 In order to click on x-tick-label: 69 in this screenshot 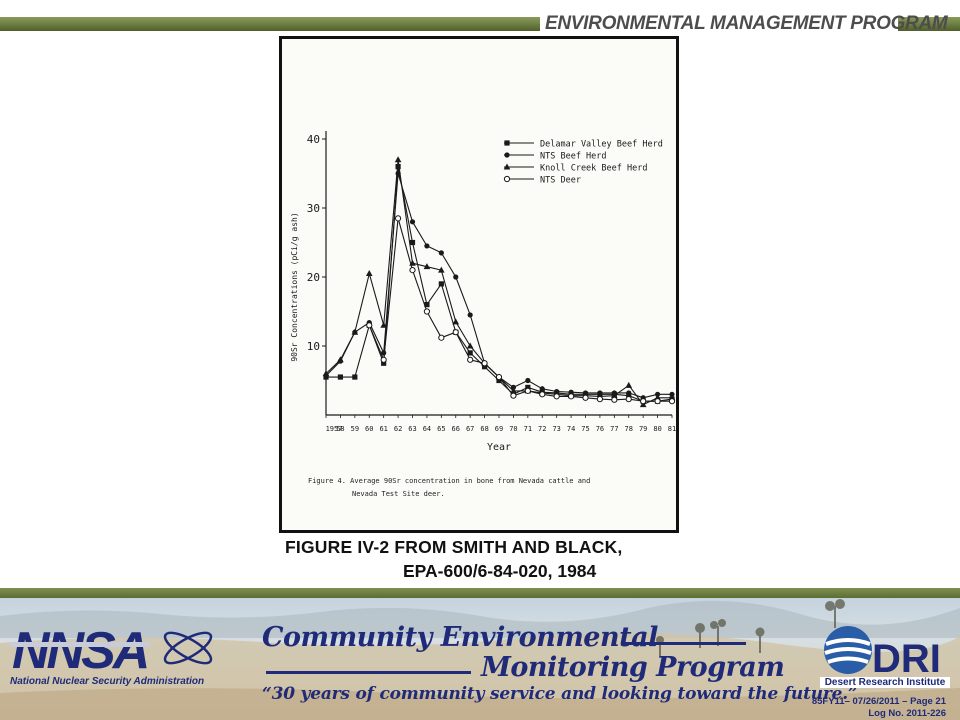, I will do `click(499, 429)`.